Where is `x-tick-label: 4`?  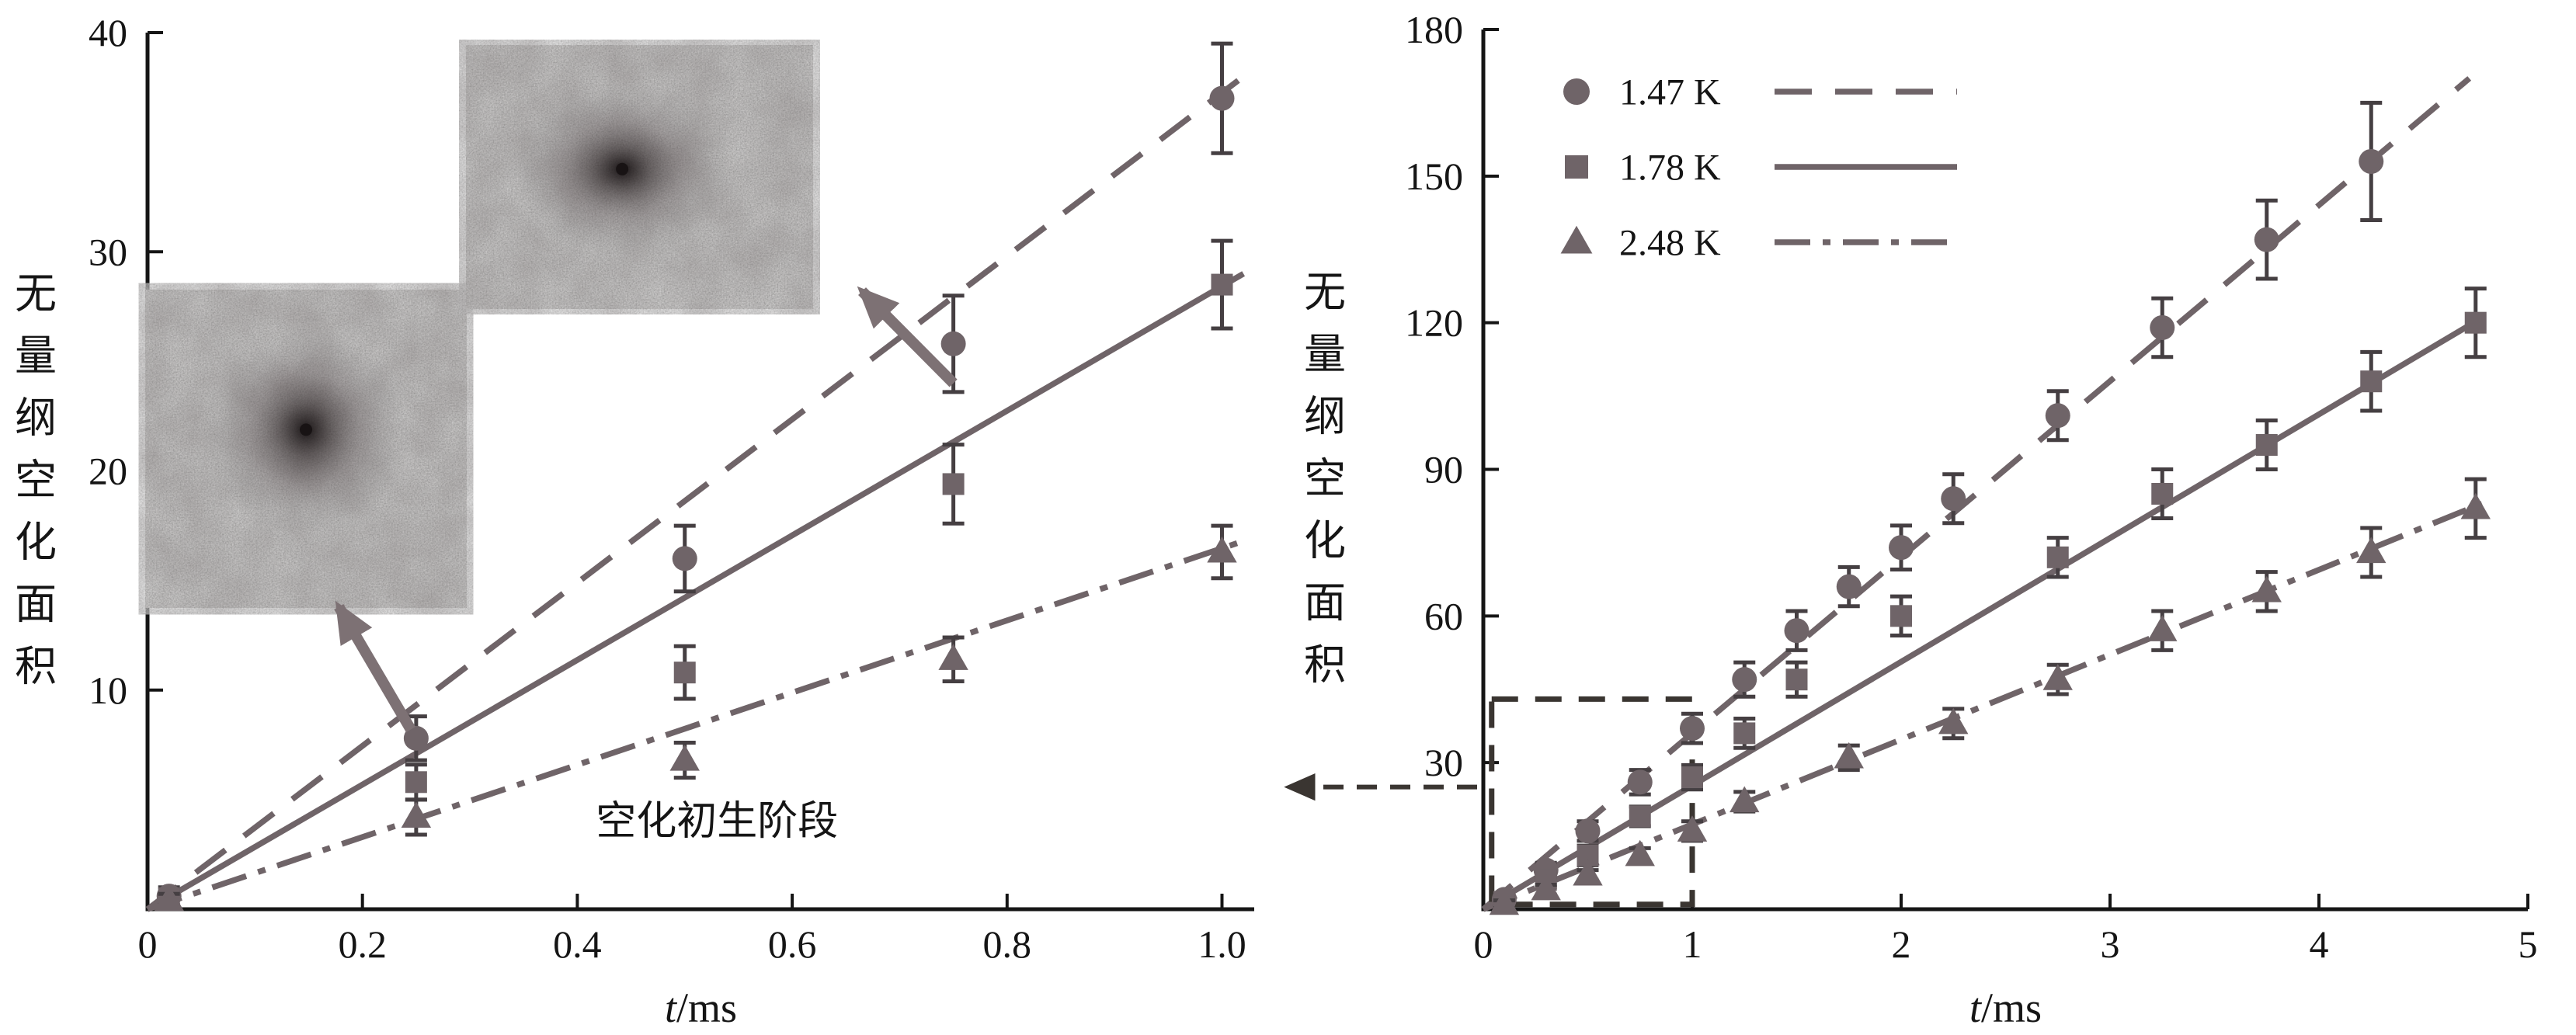
x-tick-label: 4 is located at coordinates (2319, 944).